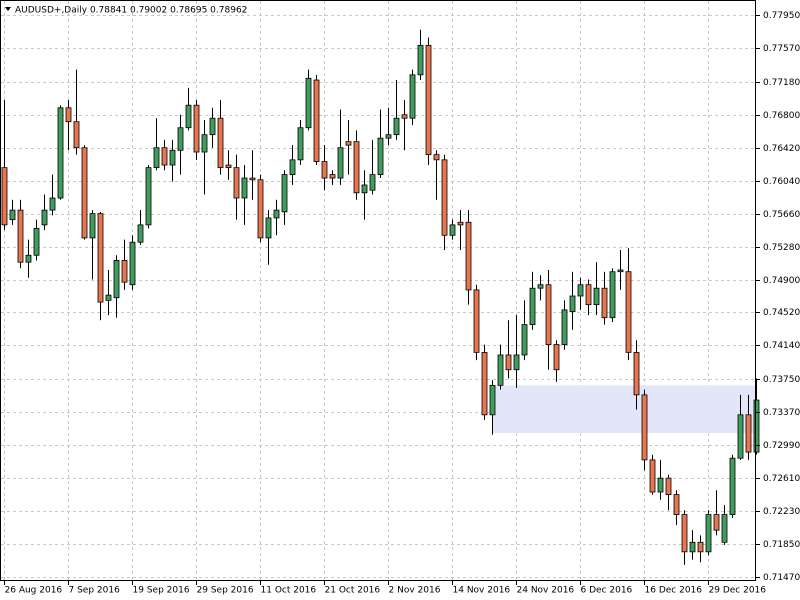 The image size is (800, 600). What do you see at coordinates (781, 413) in the screenshot?
I see `y-tick-label: 0.73370` at bounding box center [781, 413].